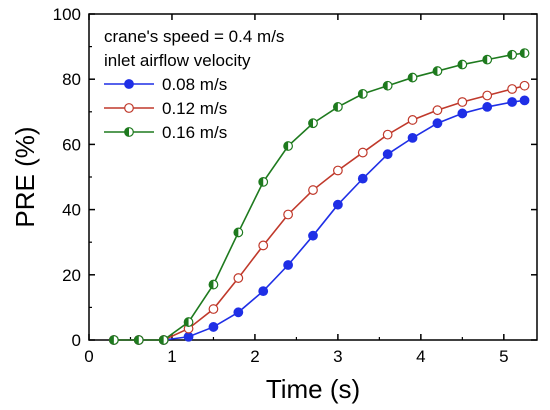  I want to click on legend-item: 0.12 m/s, so click(165, 108).